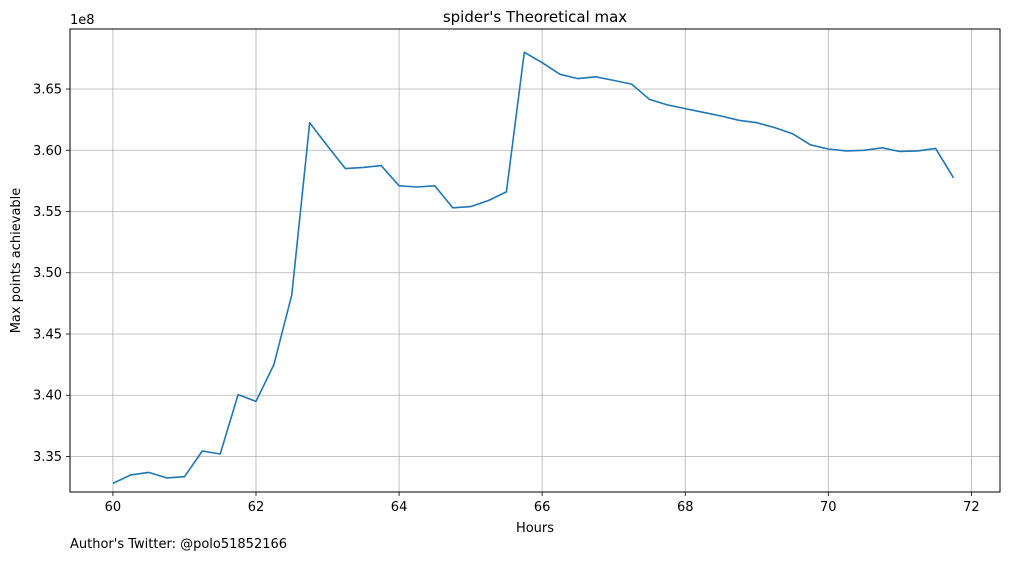  I want to click on y-tick-label: 3.55, so click(47, 212).